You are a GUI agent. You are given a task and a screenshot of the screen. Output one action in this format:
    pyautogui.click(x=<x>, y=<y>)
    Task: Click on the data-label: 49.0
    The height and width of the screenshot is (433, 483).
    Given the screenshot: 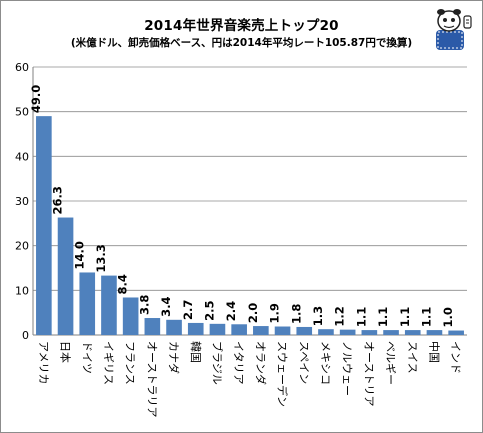 What is the action you would take?
    pyautogui.click(x=36, y=99)
    